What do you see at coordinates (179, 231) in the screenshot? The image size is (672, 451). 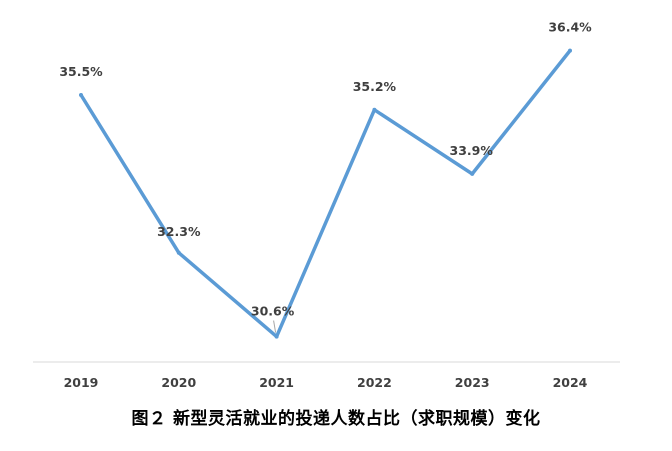 I see `data-label-2020: 32.3%` at bounding box center [179, 231].